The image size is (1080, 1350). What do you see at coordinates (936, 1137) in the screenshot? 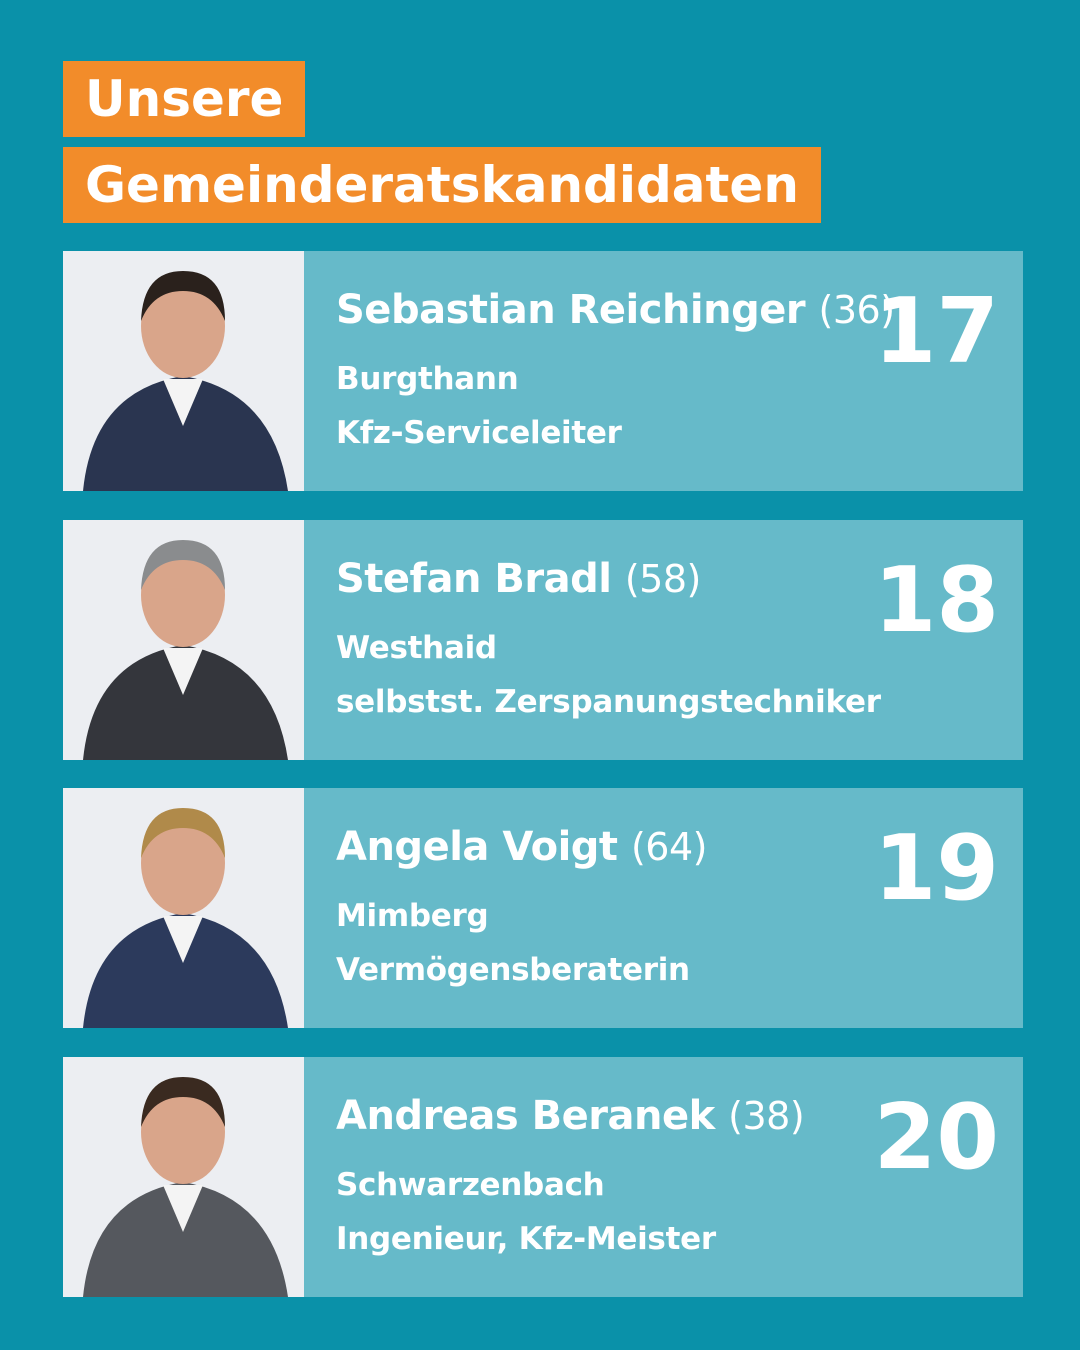
I see `list-number: 20` at bounding box center [936, 1137].